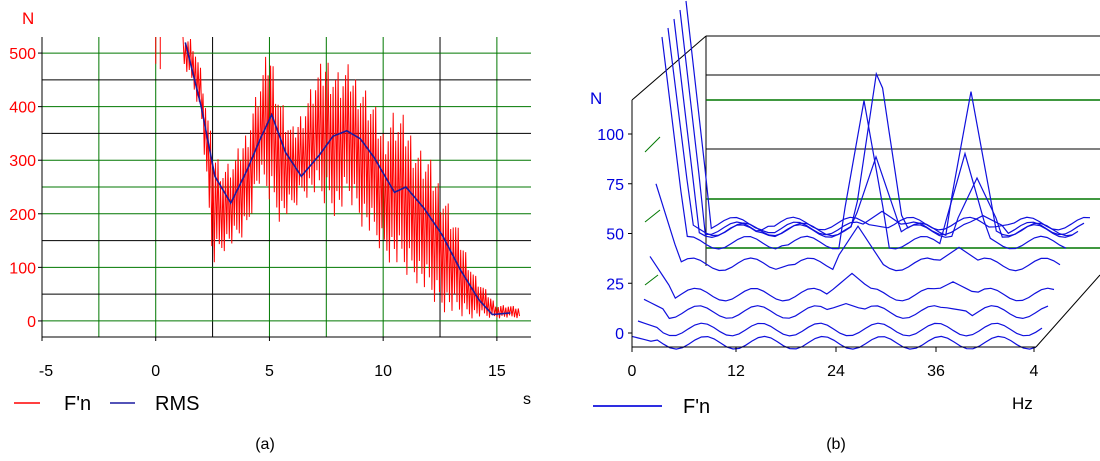 This screenshot has height=461, width=1100. What do you see at coordinates (383, 371) in the screenshot?
I see `x-tick-label: 10` at bounding box center [383, 371].